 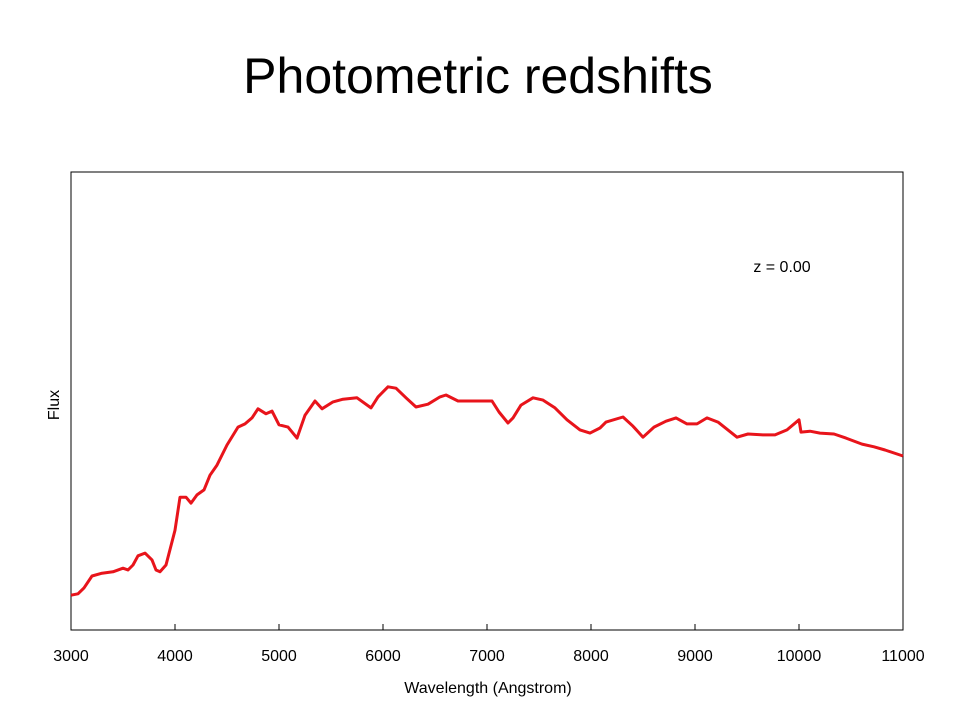 What do you see at coordinates (487, 688) in the screenshot?
I see `x-axis-label: Wavelength (Angstrom)` at bounding box center [487, 688].